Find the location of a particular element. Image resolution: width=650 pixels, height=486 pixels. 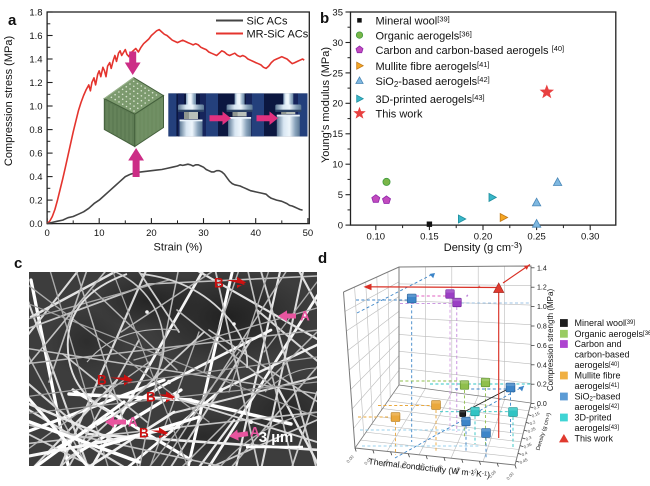

svg-text: Young's modulus (MPa) is located at coordinates (326, 105).